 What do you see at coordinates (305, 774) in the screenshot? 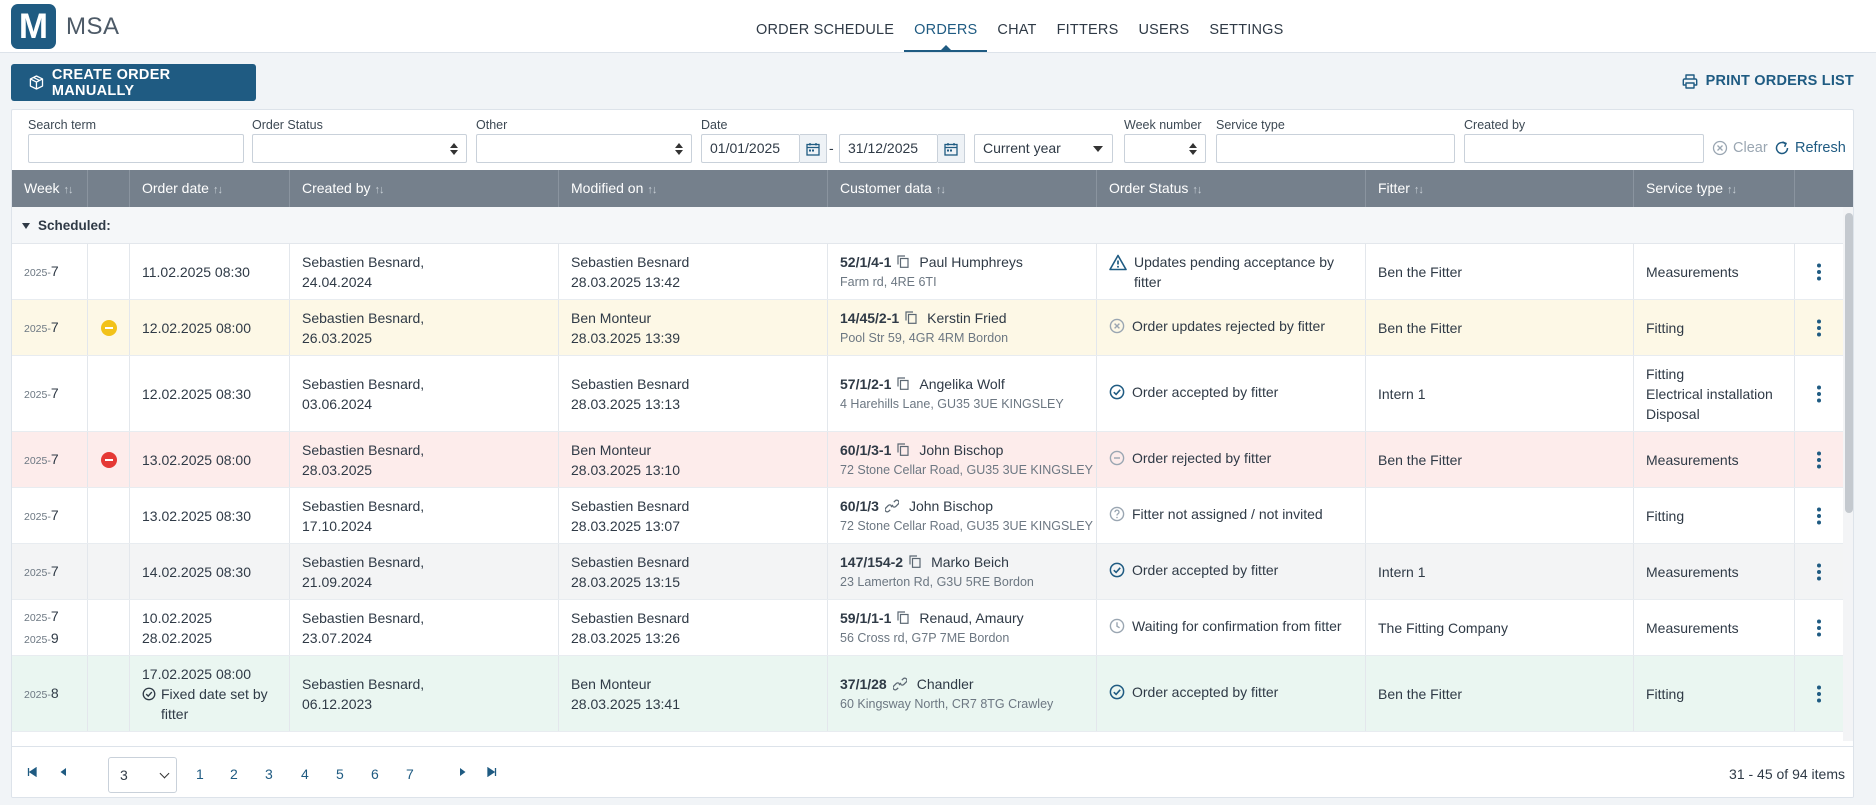
I see `page-number-link: 4` at bounding box center [305, 774].